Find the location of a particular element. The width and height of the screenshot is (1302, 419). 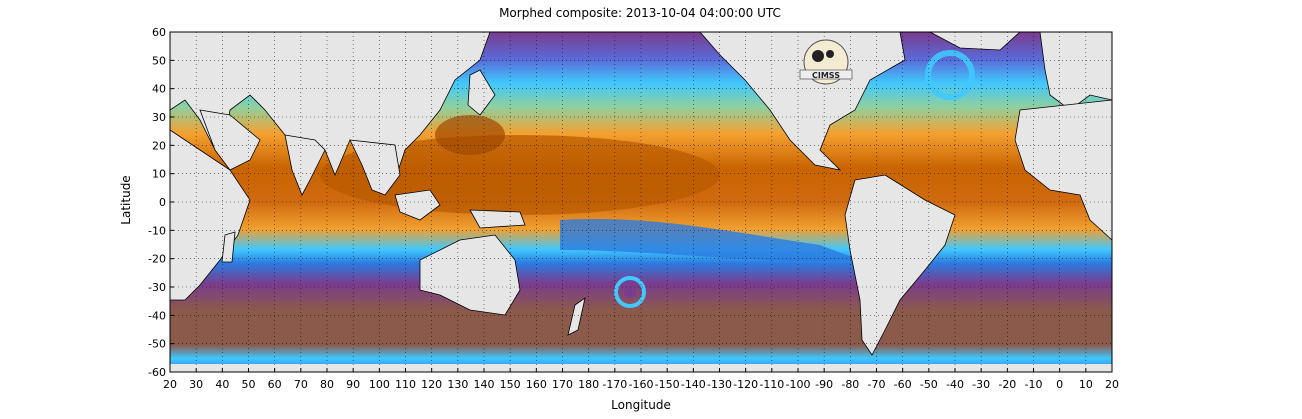

logo-text: CIMSS is located at coordinates (826, 75).